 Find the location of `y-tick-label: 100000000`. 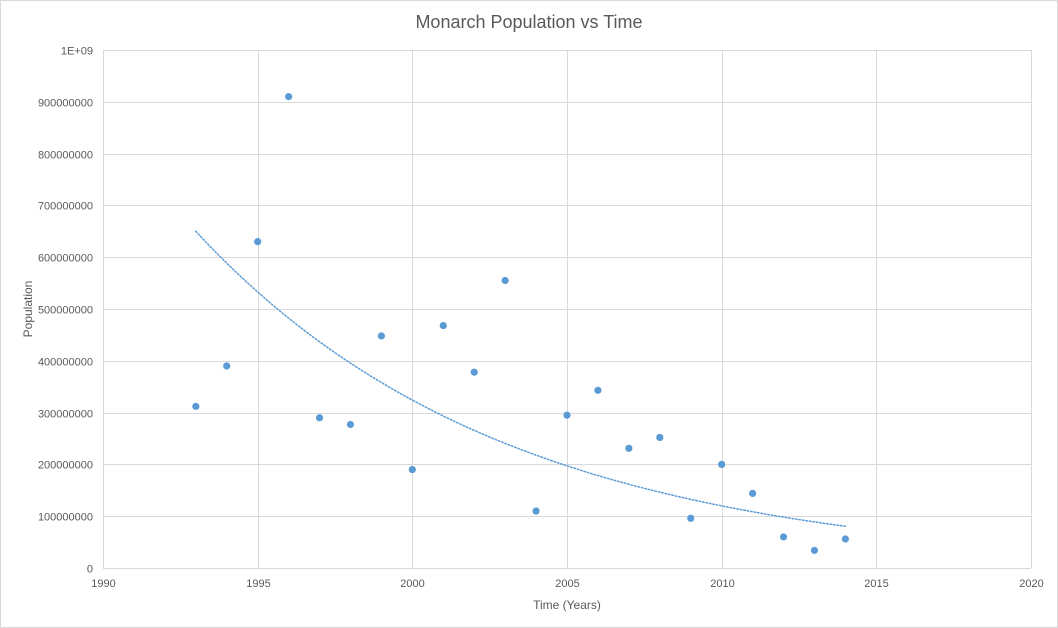

y-tick-label: 100000000 is located at coordinates (65, 518).